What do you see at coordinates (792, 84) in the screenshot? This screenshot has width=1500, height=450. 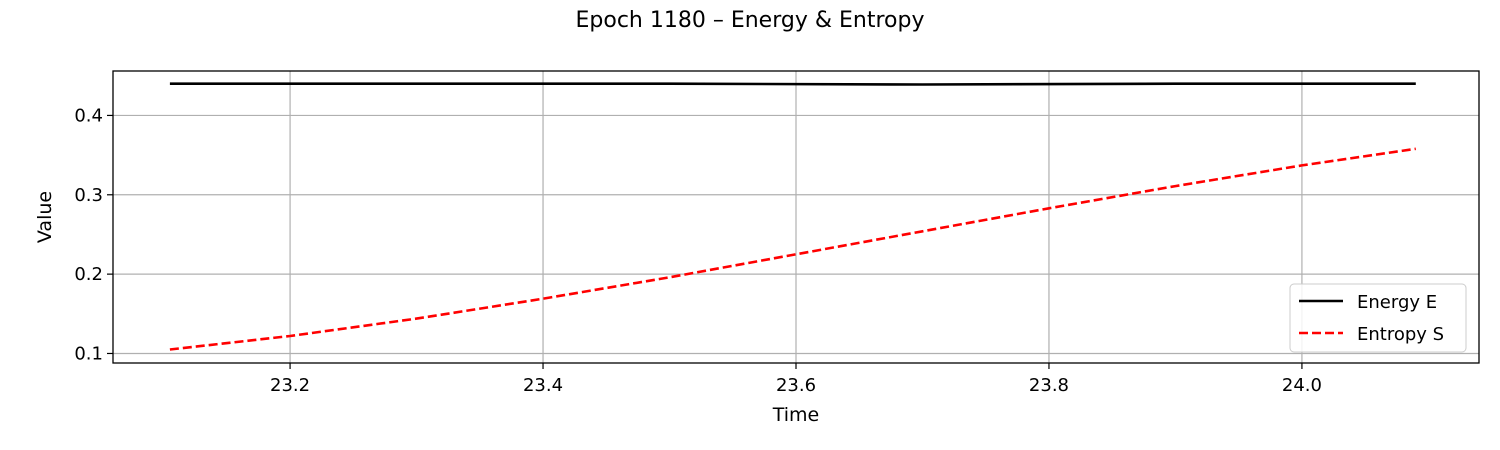 I see `series-energy-line` at bounding box center [792, 84].